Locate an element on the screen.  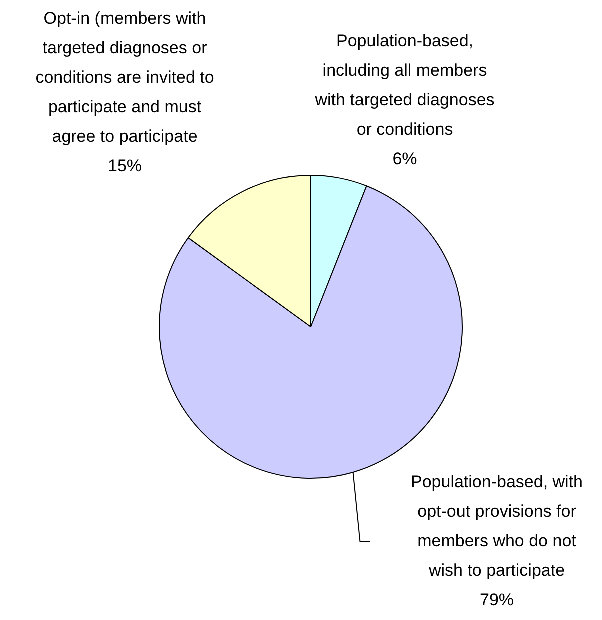
slice-label: Population-based, with opt-out provisions for members who do not wish to participate is located at coordinates (497, 526).